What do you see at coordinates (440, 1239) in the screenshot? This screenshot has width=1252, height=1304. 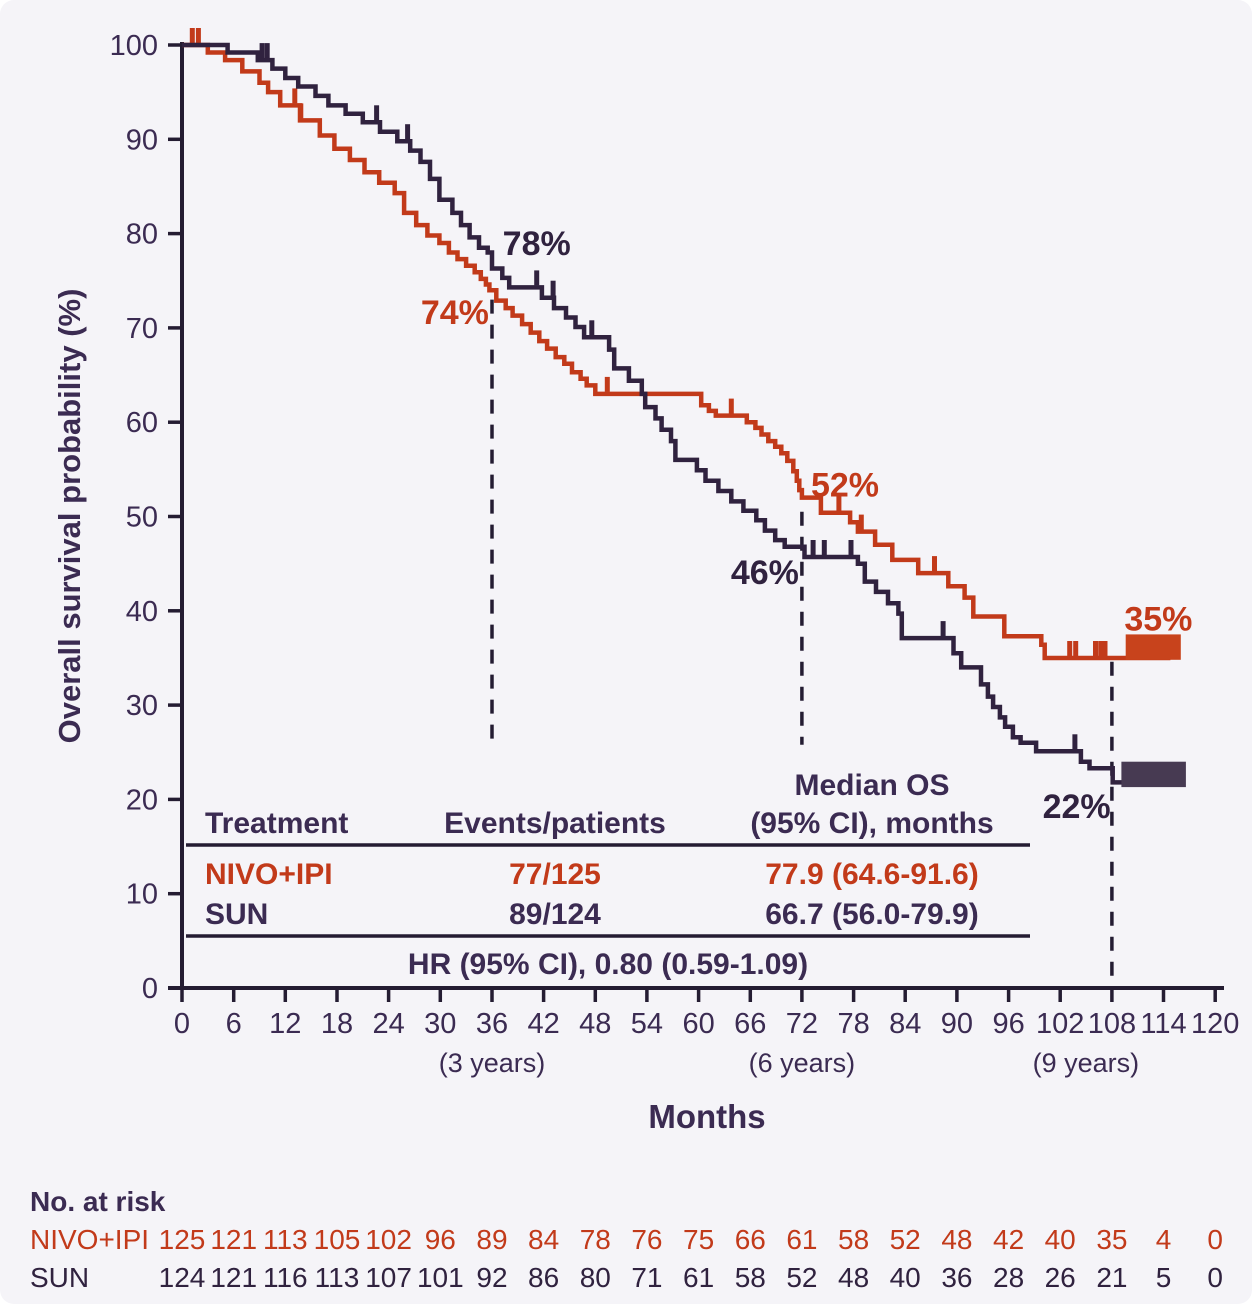 I see `at-risk-value: 96` at bounding box center [440, 1239].